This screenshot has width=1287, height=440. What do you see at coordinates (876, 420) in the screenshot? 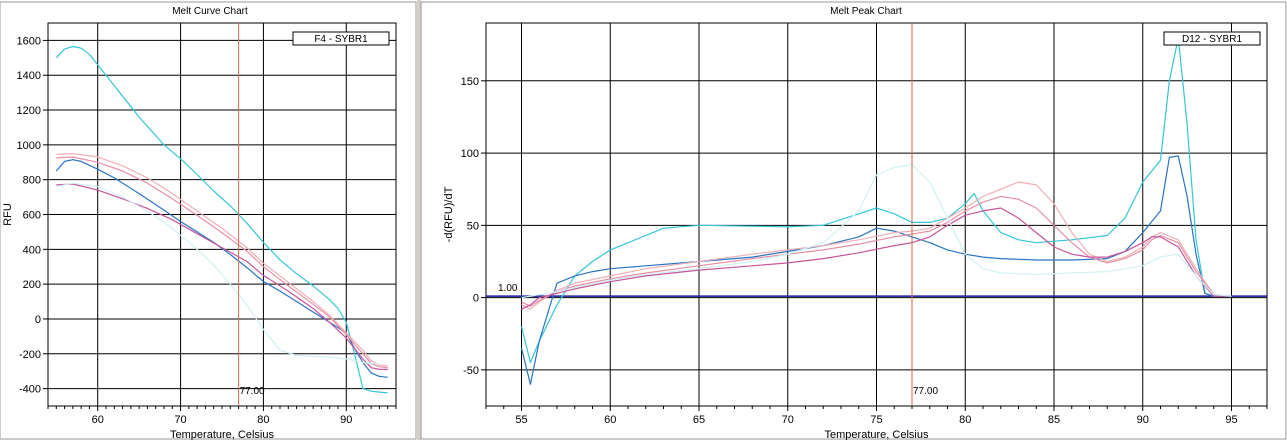
I see `x-tick-label: 75` at bounding box center [876, 420].